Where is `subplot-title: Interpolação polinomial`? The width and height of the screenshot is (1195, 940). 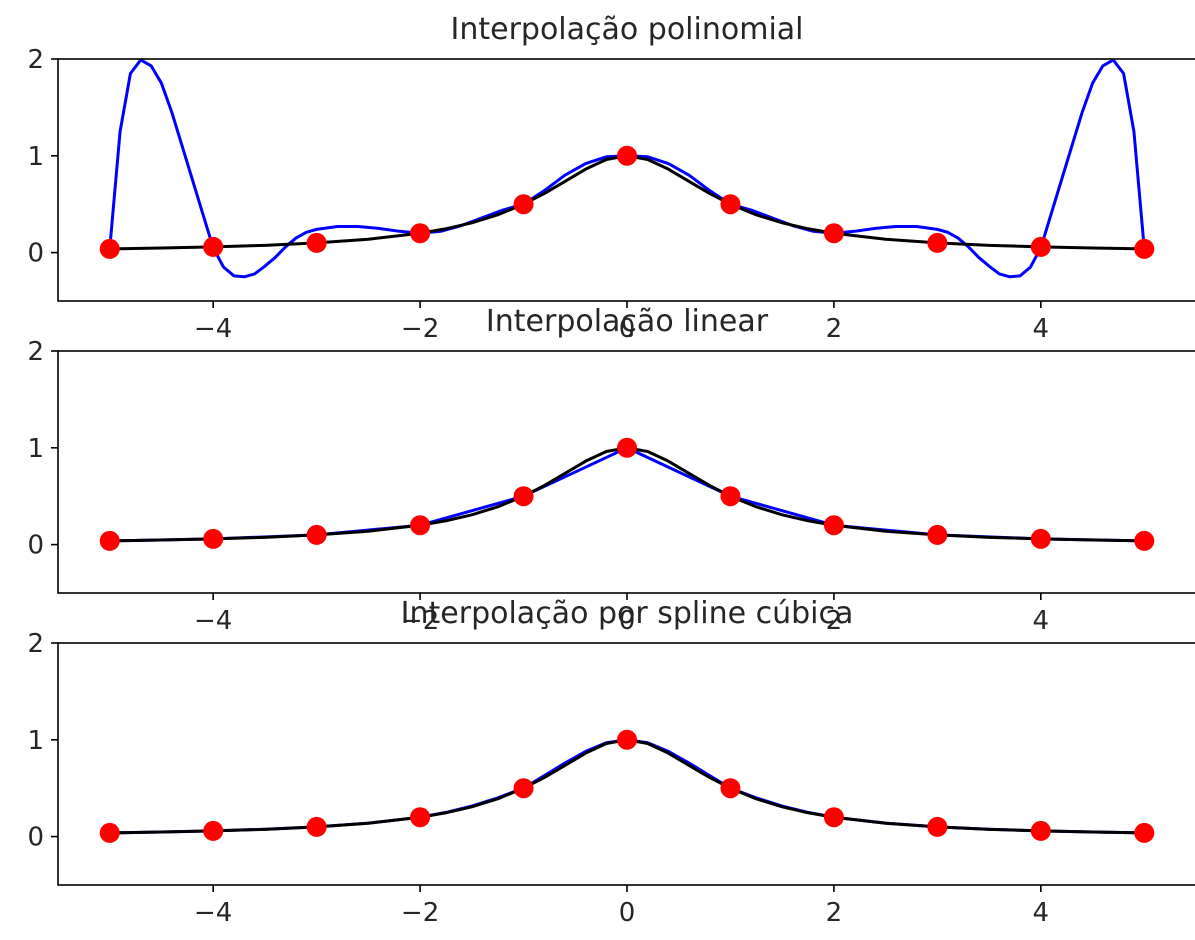 subplot-title: Interpolação polinomial is located at coordinates (626, 29).